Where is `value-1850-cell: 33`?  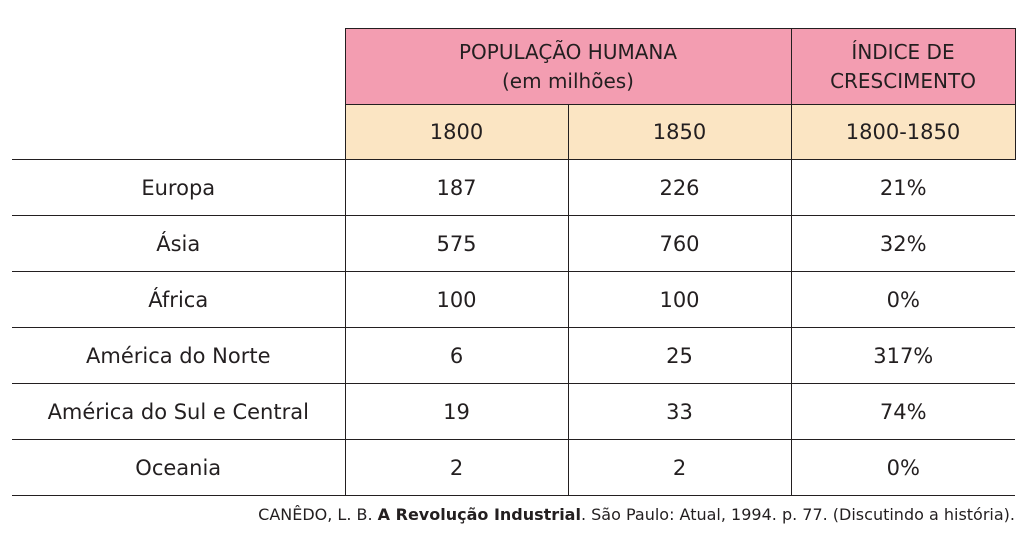 value-1850-cell: 33 is located at coordinates (679, 411).